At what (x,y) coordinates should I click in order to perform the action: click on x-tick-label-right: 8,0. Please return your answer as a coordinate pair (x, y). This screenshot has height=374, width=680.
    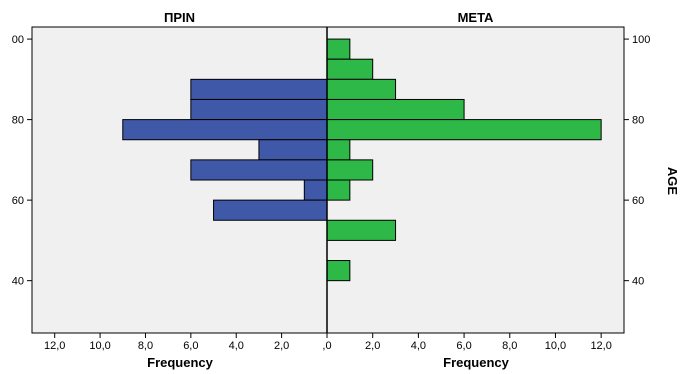
    Looking at the image, I should click on (509, 346).